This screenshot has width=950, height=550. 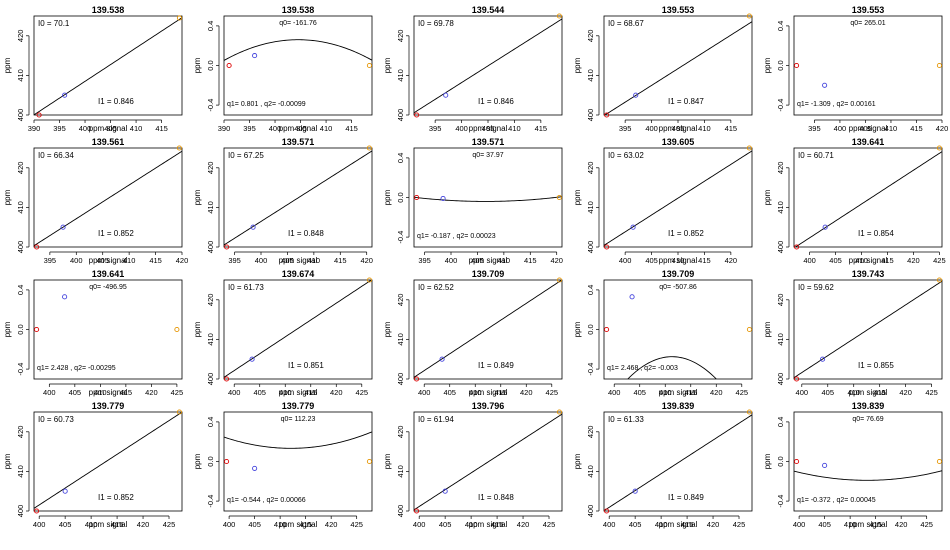 I want to click on annotation-intercept: I0 = 66.34, so click(x=56, y=155).